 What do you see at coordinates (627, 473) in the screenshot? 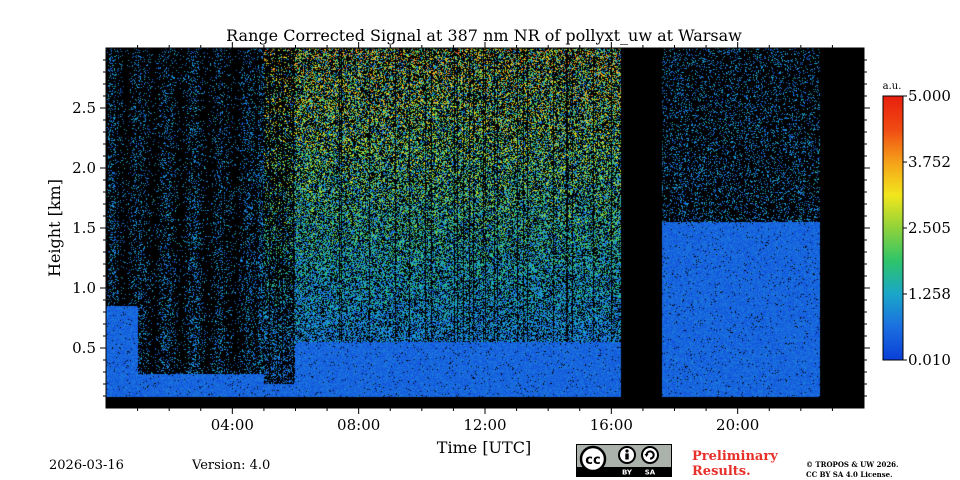
I see `by-label: BY` at bounding box center [627, 473].